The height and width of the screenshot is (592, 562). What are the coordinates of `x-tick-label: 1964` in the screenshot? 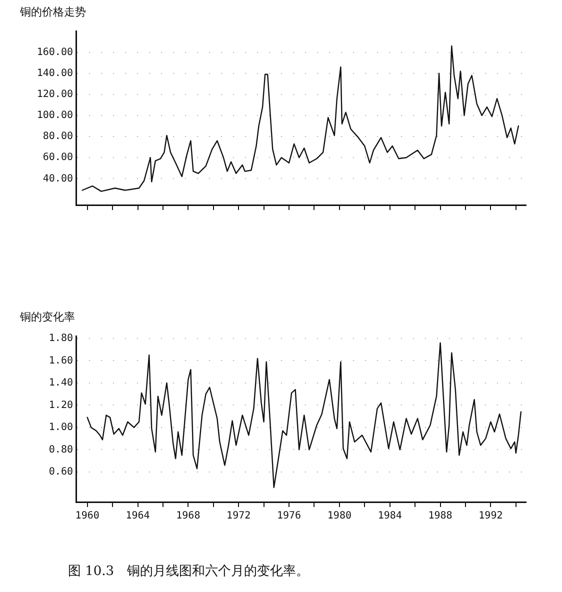 It's located at (138, 516).